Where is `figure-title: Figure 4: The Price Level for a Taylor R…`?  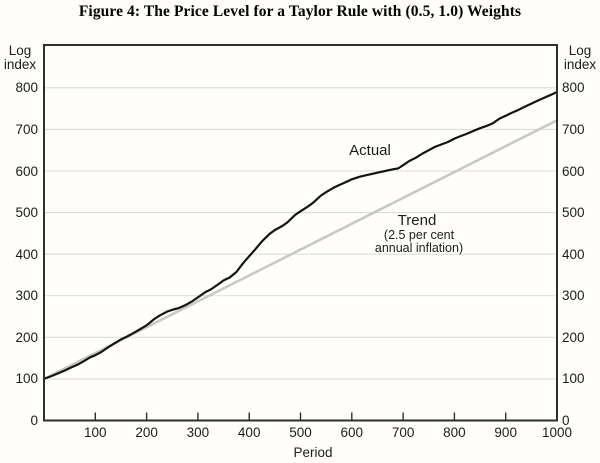
figure-title: Figure 4: The Price Level for a Taylor R… is located at coordinates (300, 11).